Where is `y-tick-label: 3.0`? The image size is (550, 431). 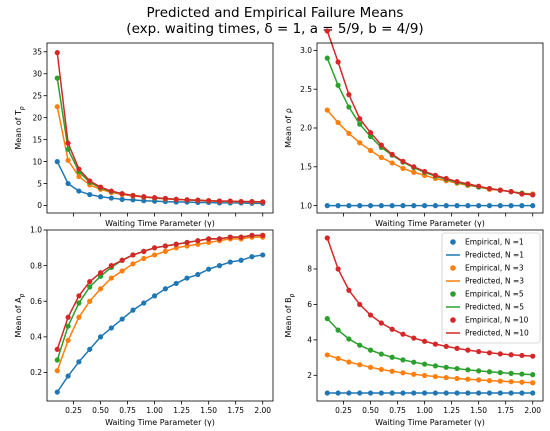
y-tick-label: 3.0 is located at coordinates (306, 50).